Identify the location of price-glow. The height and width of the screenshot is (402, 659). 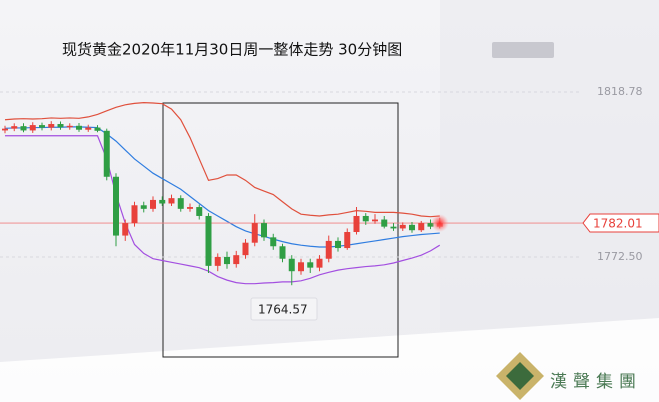
(439, 223).